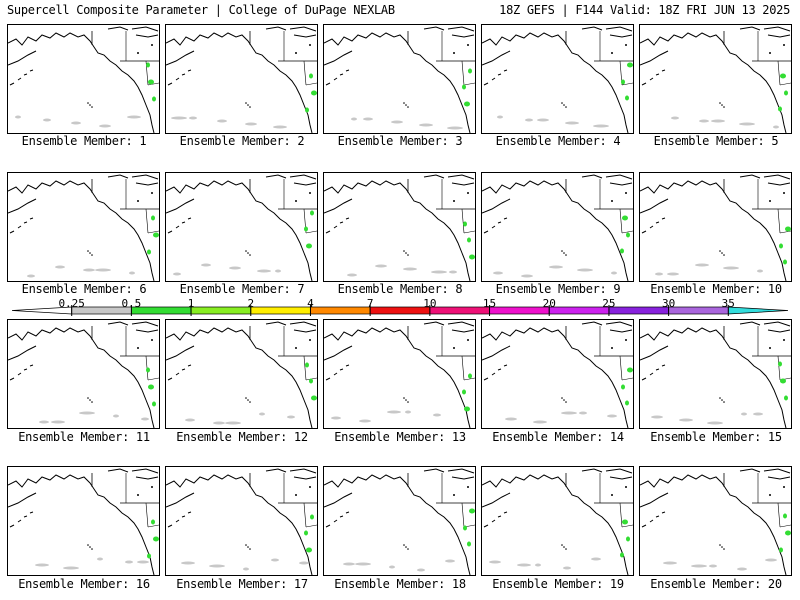  I want to click on colorbar-tick-label: 30, so click(668, 303).